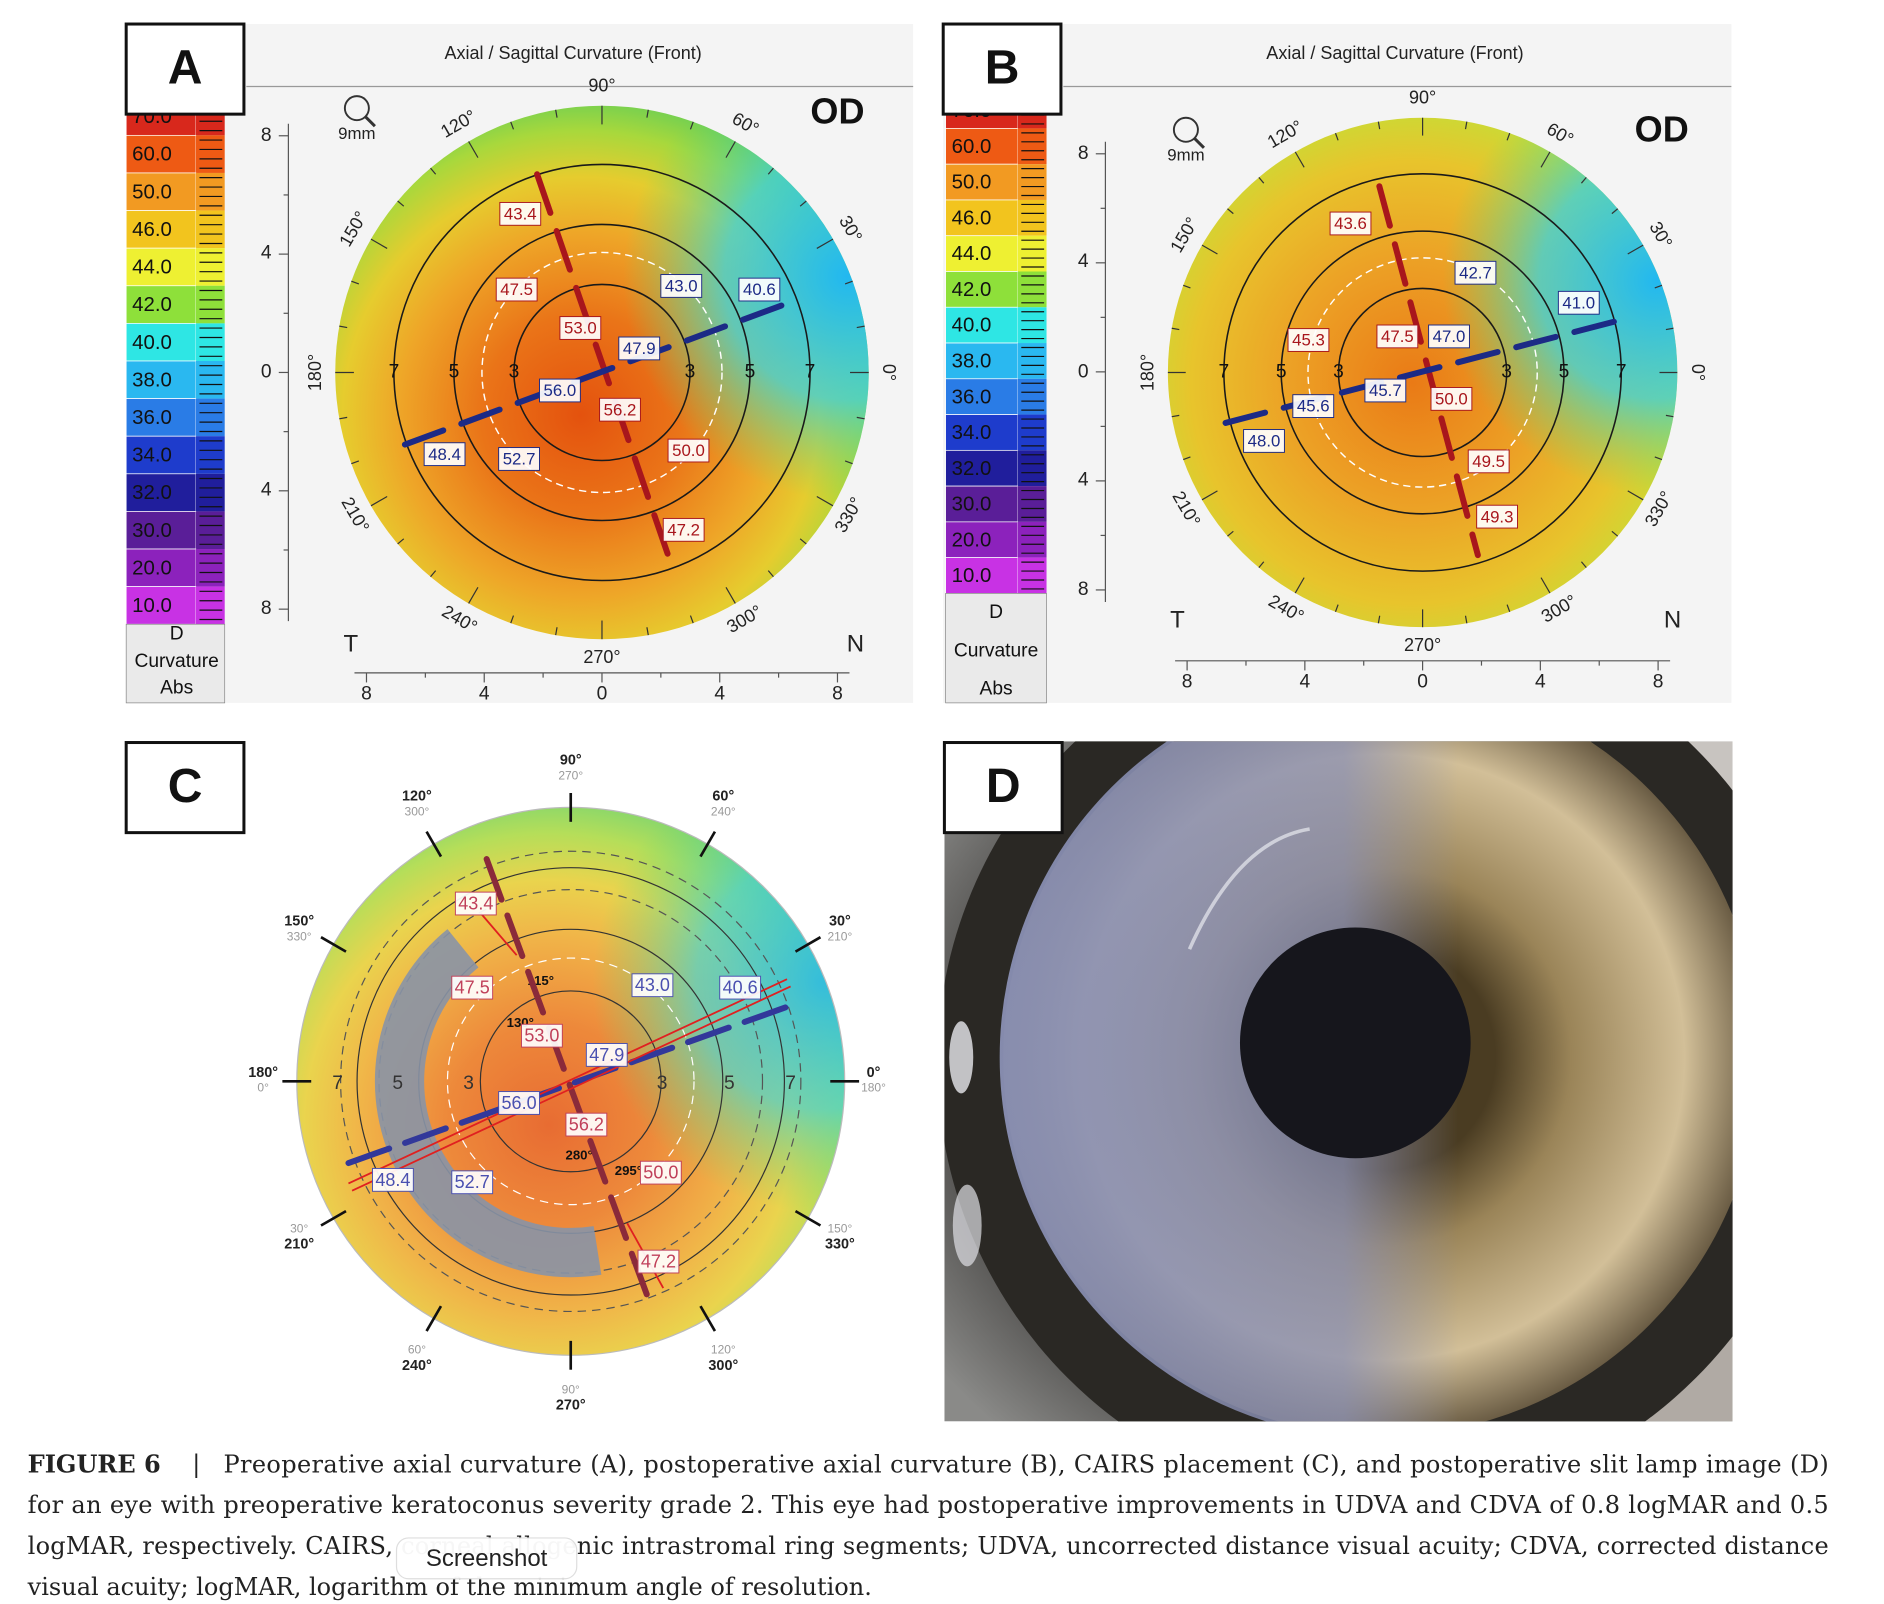  I want to click on reading-value: 56.2, so click(586, 1125).